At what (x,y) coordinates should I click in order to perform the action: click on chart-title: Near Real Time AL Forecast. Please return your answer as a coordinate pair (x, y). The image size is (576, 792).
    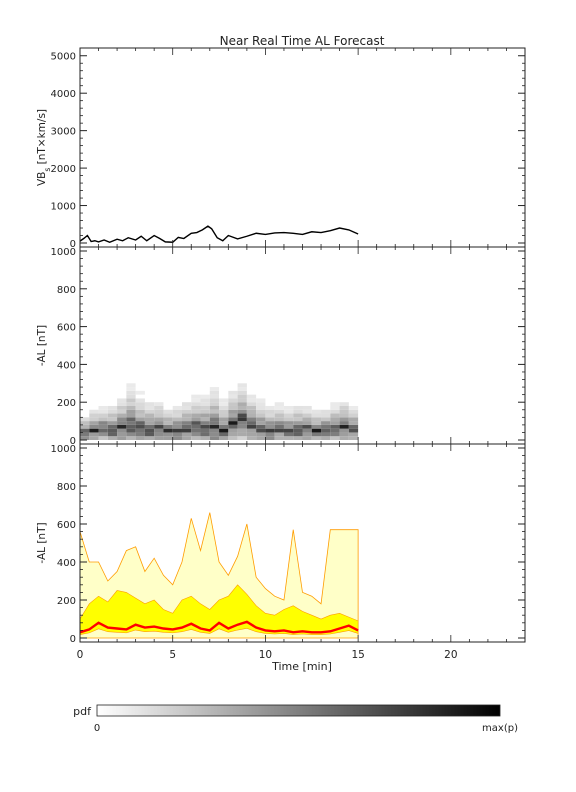
    Looking at the image, I should click on (302, 41).